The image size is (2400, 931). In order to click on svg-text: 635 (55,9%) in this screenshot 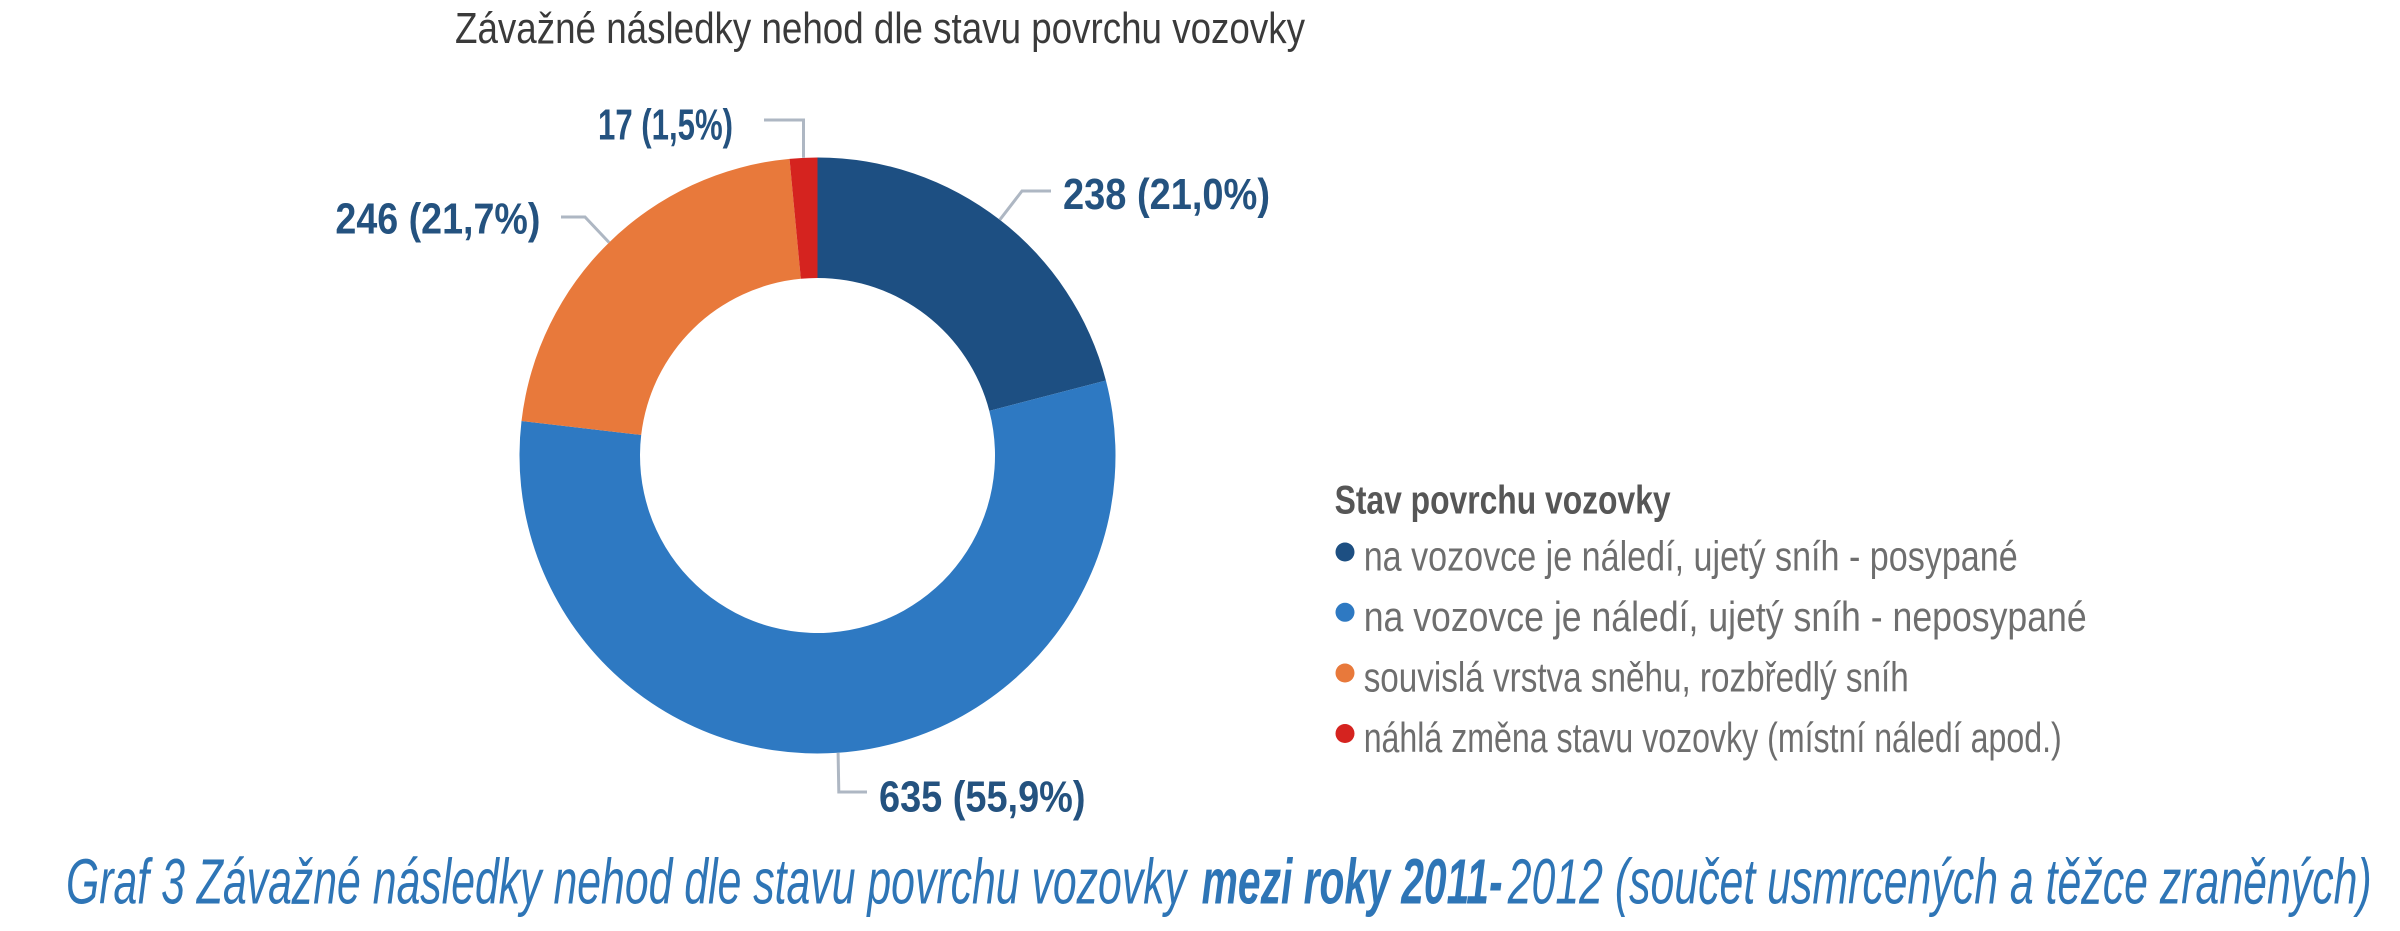, I will do `click(982, 797)`.